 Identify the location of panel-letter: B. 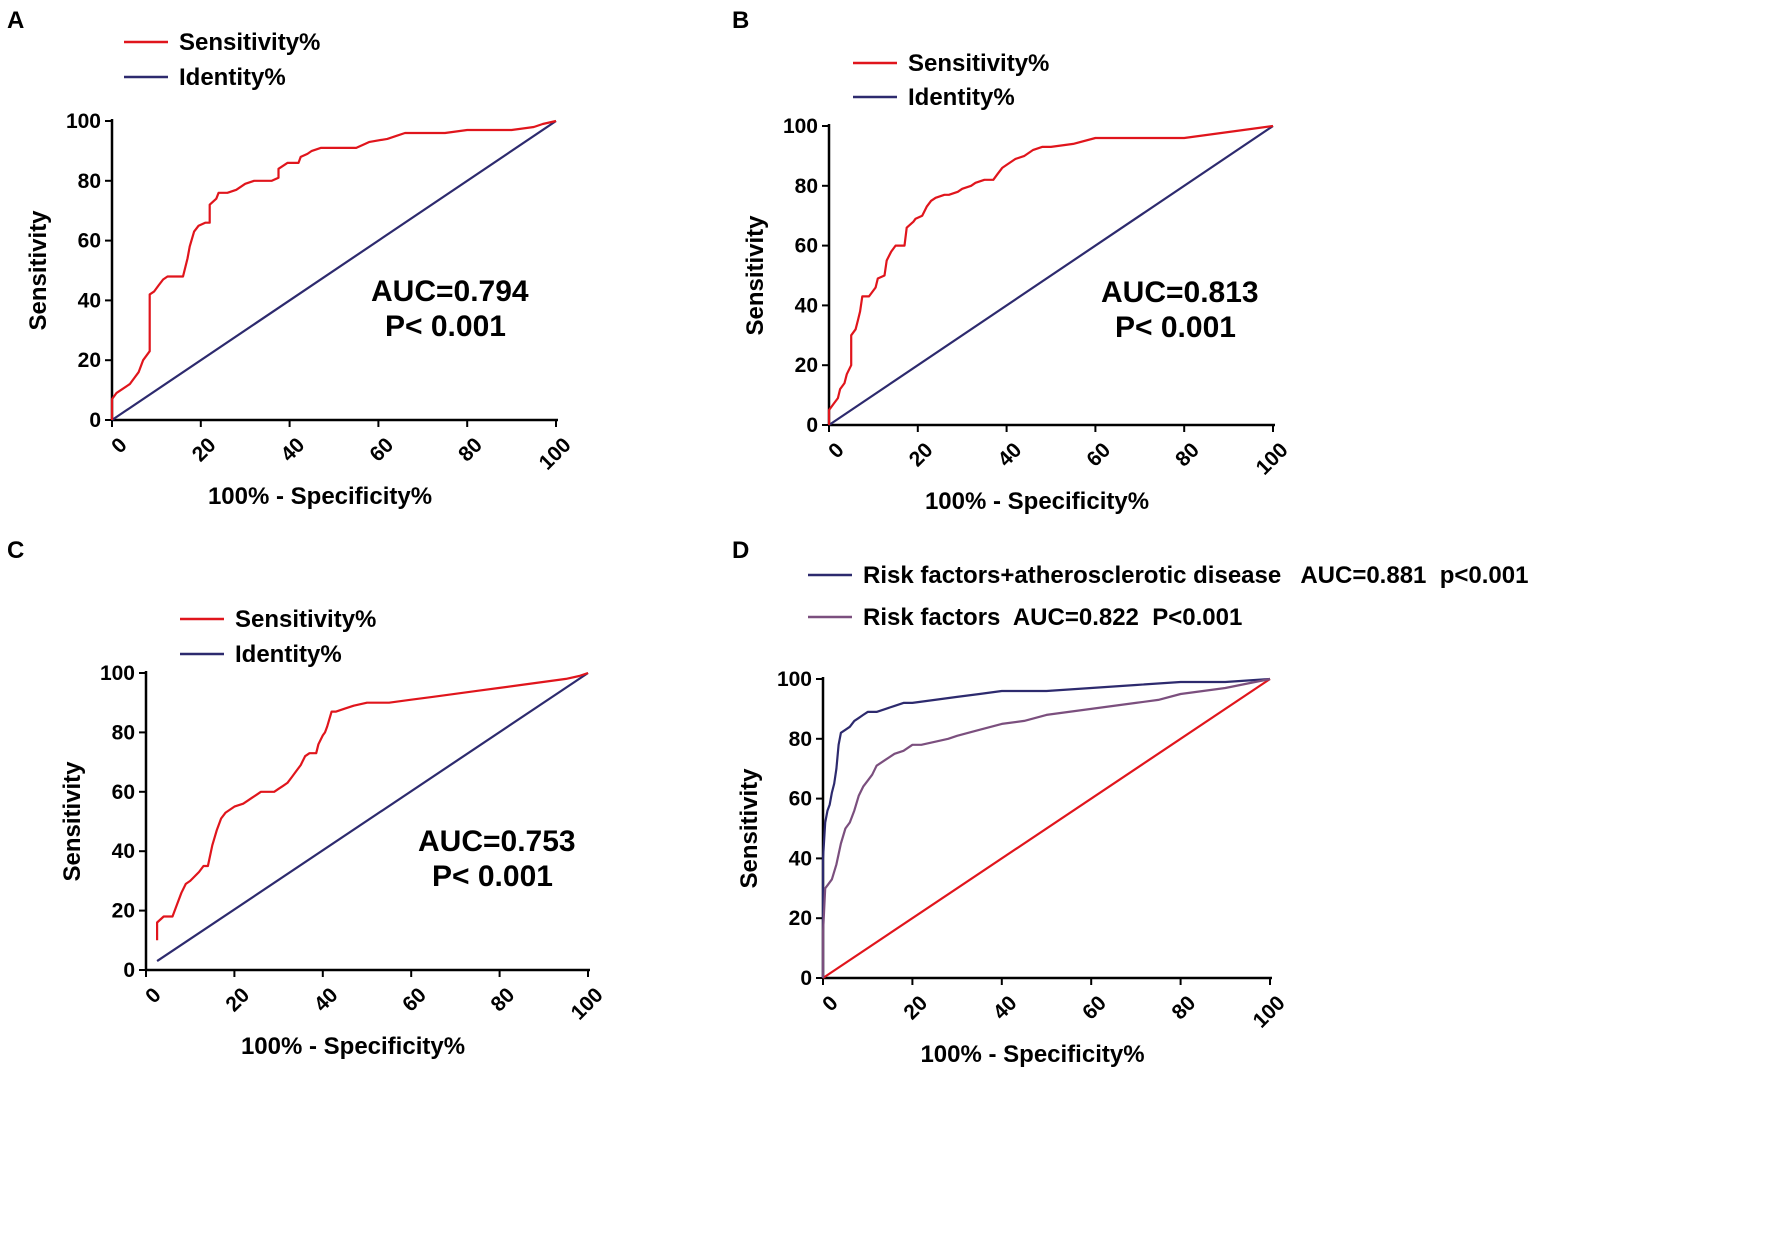
(740, 20).